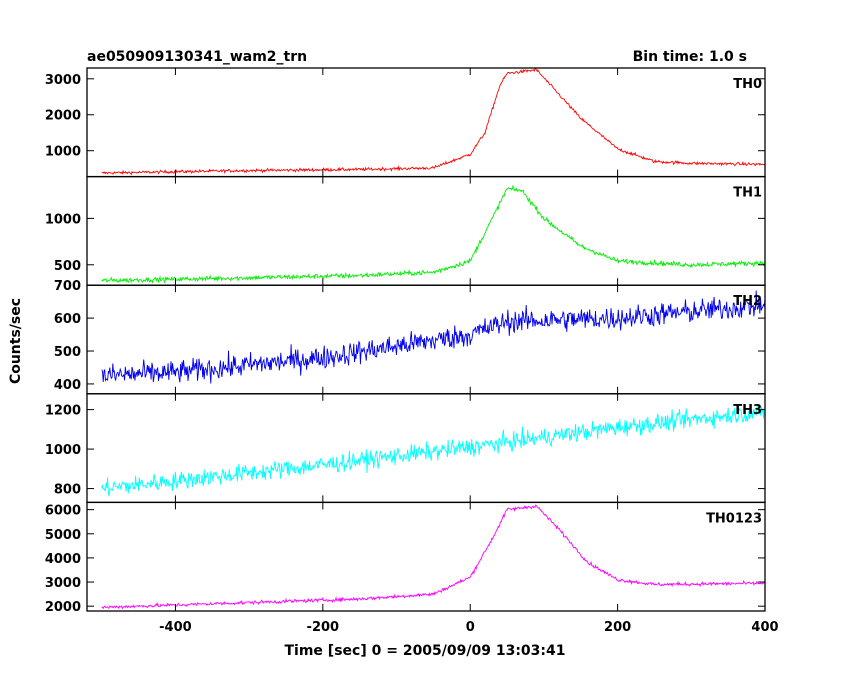  I want to click on x-tick-label: -400, so click(175, 627).